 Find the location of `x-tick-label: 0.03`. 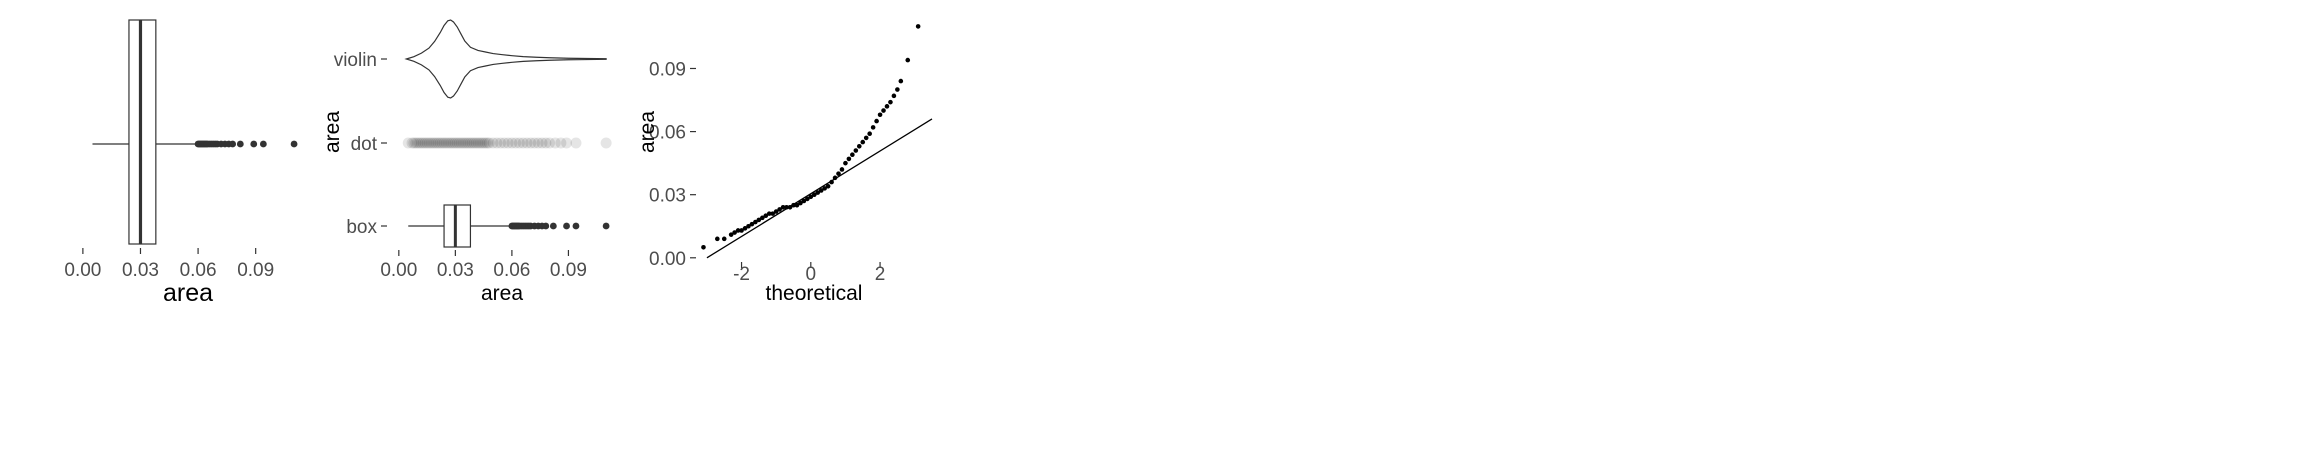

x-tick-label: 0.03 is located at coordinates (455, 270).